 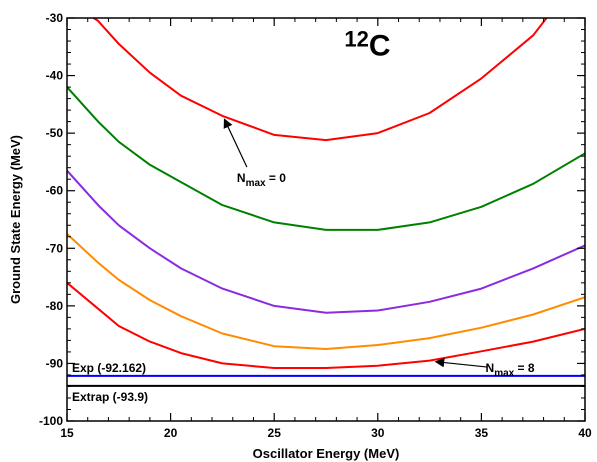 I want to click on x-tick-label: 35, so click(x=482, y=433).